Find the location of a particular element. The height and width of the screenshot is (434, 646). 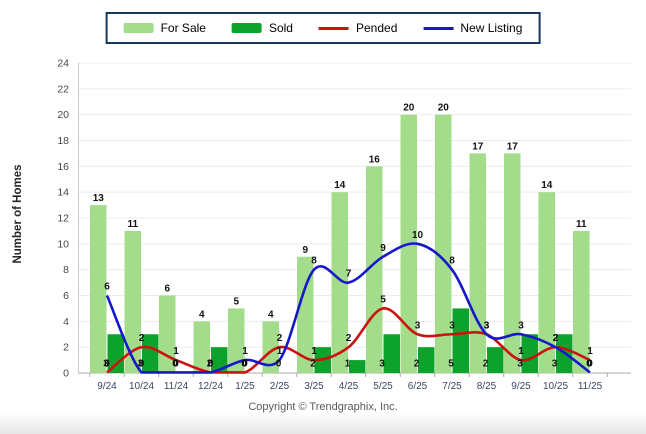

legend-item-sold: Sold is located at coordinates (262, 28).